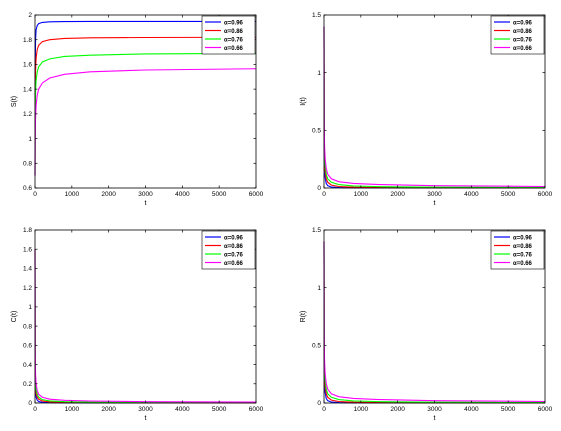 The height and width of the screenshot is (431, 561). I want to click on y-tick-label: 0.4, so click(27, 365).